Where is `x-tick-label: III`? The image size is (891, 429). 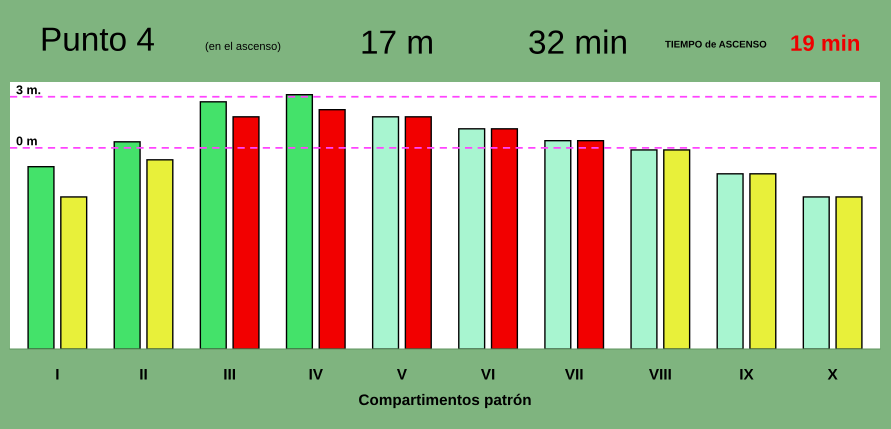 x-tick-label: III is located at coordinates (229, 374).